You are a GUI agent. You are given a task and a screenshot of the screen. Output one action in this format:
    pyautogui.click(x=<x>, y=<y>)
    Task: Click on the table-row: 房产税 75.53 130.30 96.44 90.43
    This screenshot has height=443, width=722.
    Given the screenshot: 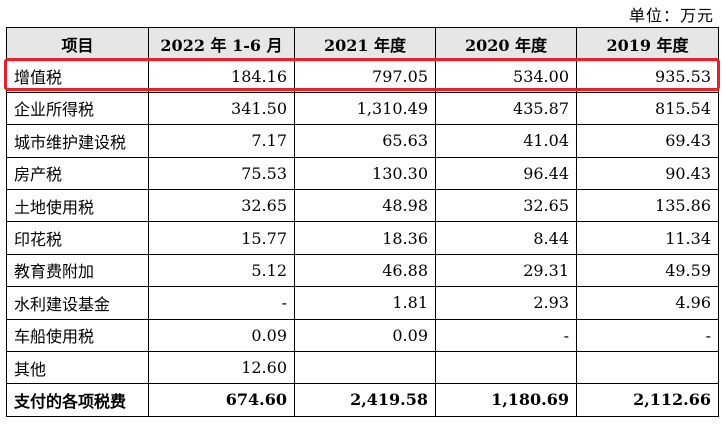 What is the action you would take?
    pyautogui.click(x=362, y=173)
    